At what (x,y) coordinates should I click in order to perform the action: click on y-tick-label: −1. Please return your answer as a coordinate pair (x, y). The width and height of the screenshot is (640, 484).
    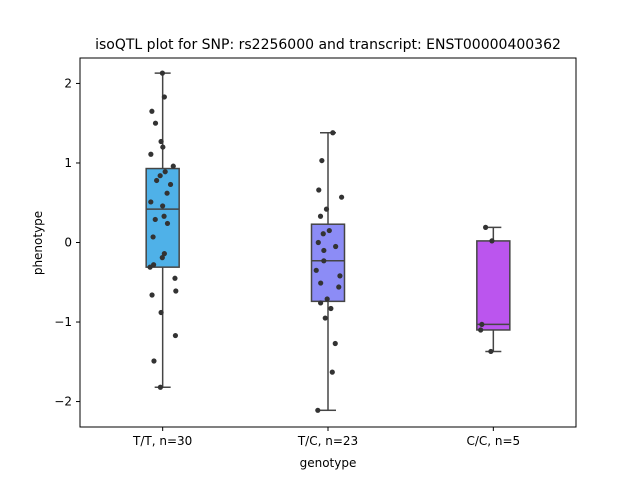
    Looking at the image, I should click on (63, 322).